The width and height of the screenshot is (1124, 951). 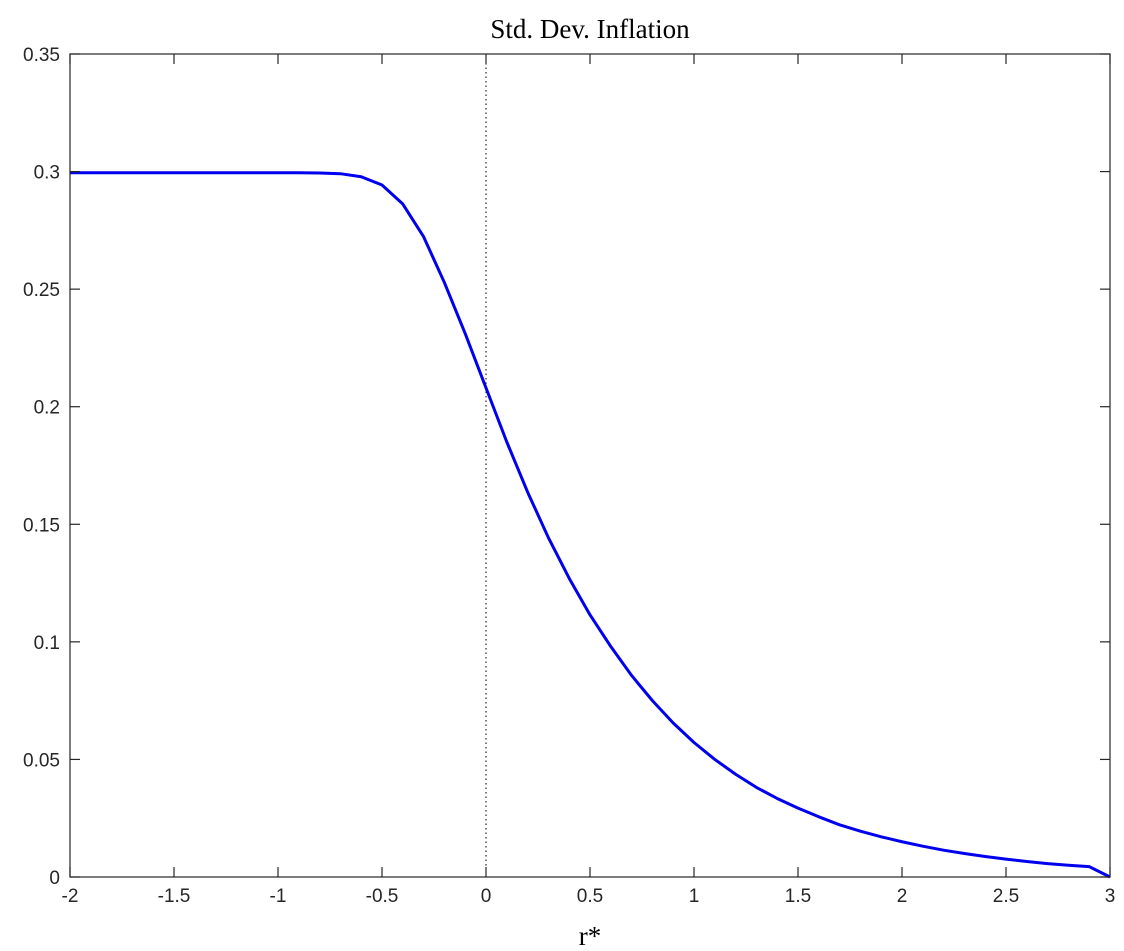 What do you see at coordinates (41, 525) in the screenshot?
I see `y-tick-label: 0.15` at bounding box center [41, 525].